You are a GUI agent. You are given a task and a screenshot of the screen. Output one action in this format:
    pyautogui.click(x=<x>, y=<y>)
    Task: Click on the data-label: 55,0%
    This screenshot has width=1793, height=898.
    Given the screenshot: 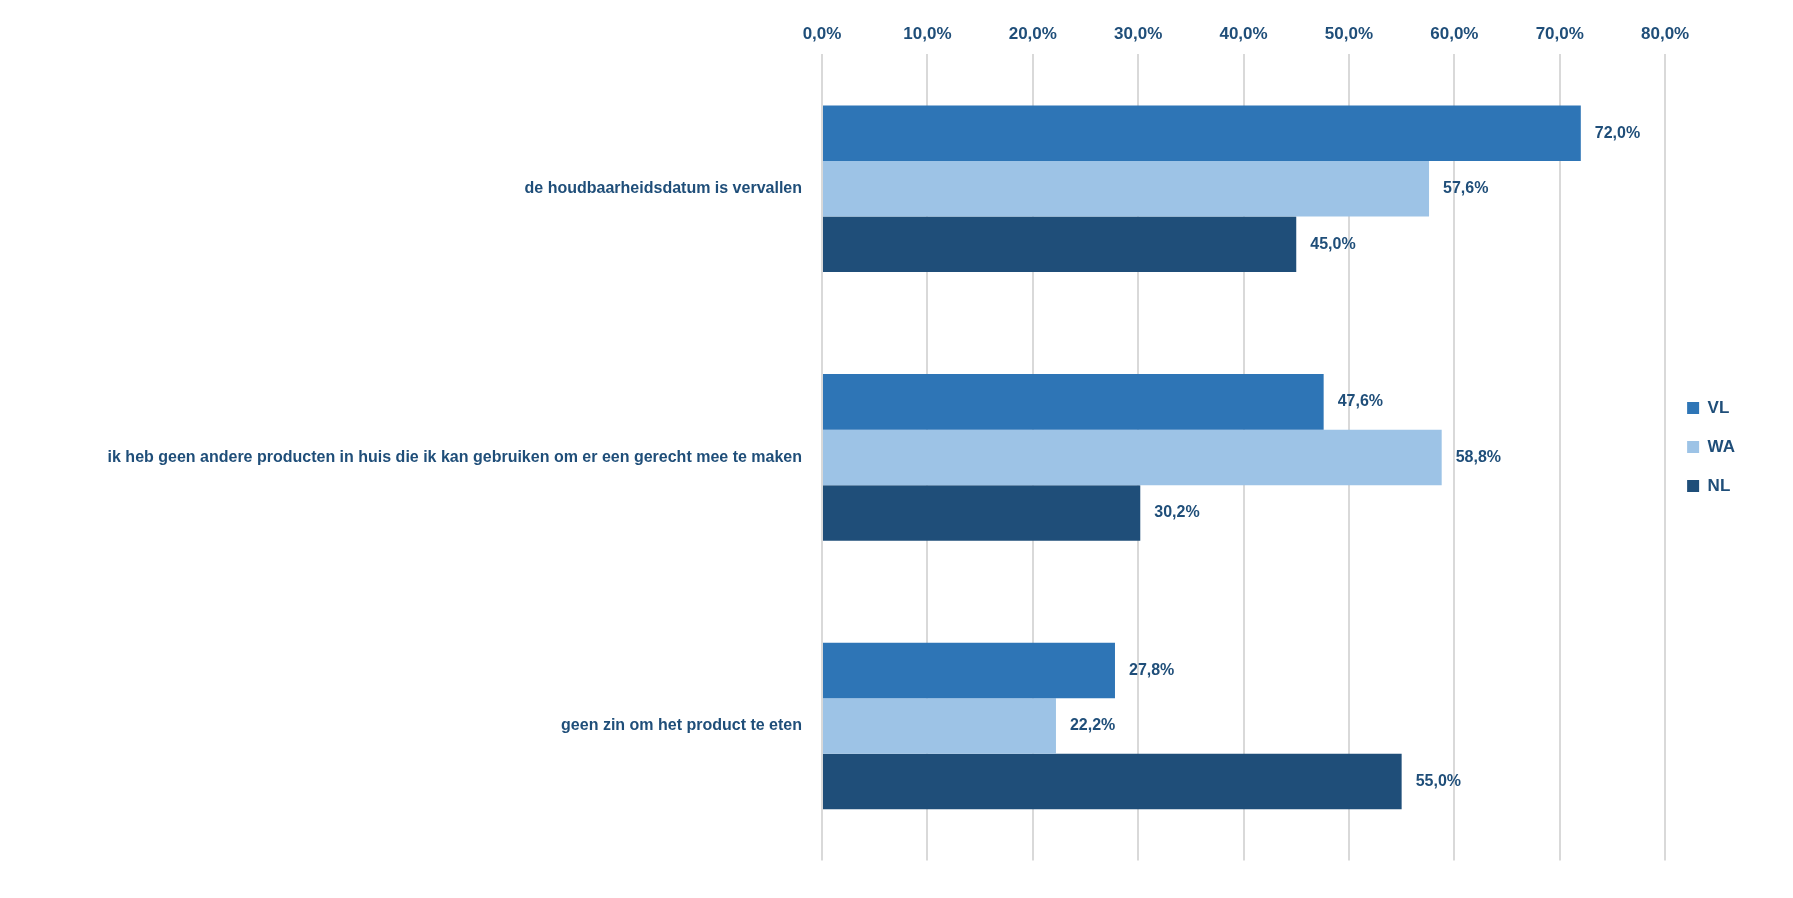 What is the action you would take?
    pyautogui.click(x=1438, y=780)
    